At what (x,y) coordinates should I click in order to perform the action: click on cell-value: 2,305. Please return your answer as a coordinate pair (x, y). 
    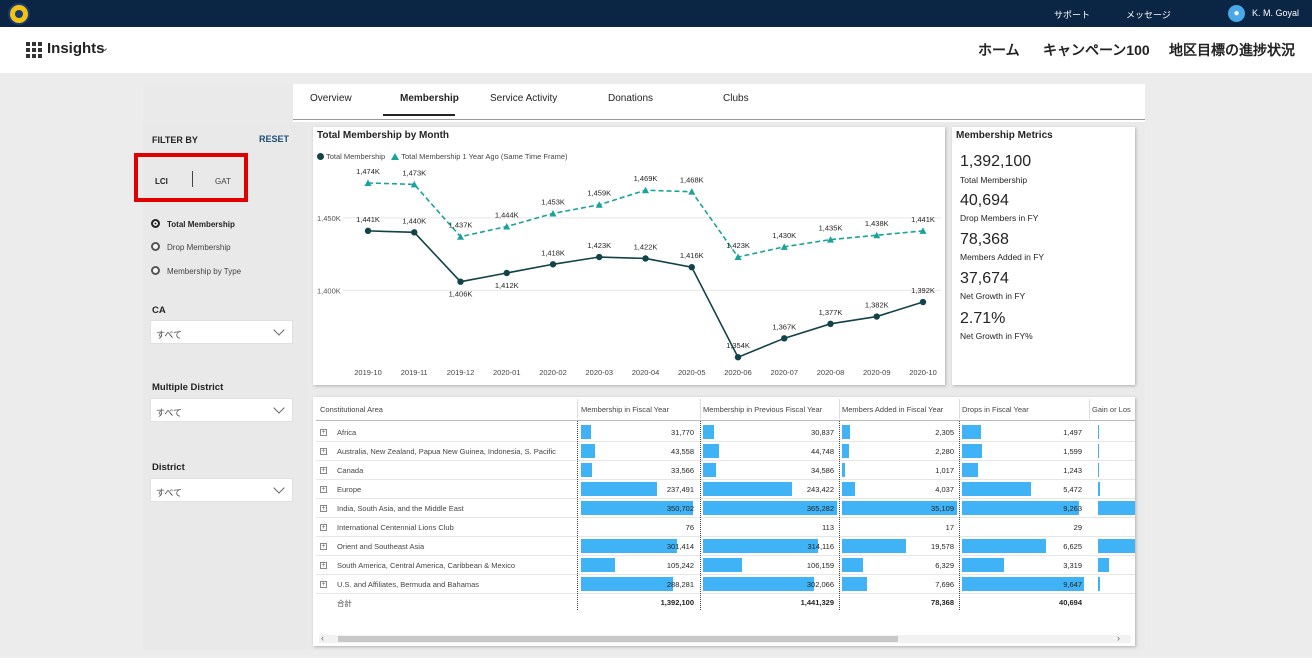
    Looking at the image, I should click on (944, 432).